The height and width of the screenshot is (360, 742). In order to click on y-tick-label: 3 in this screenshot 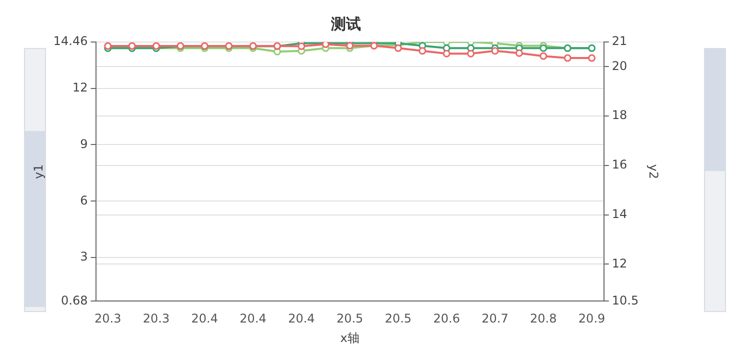, I will do `click(84, 257)`.